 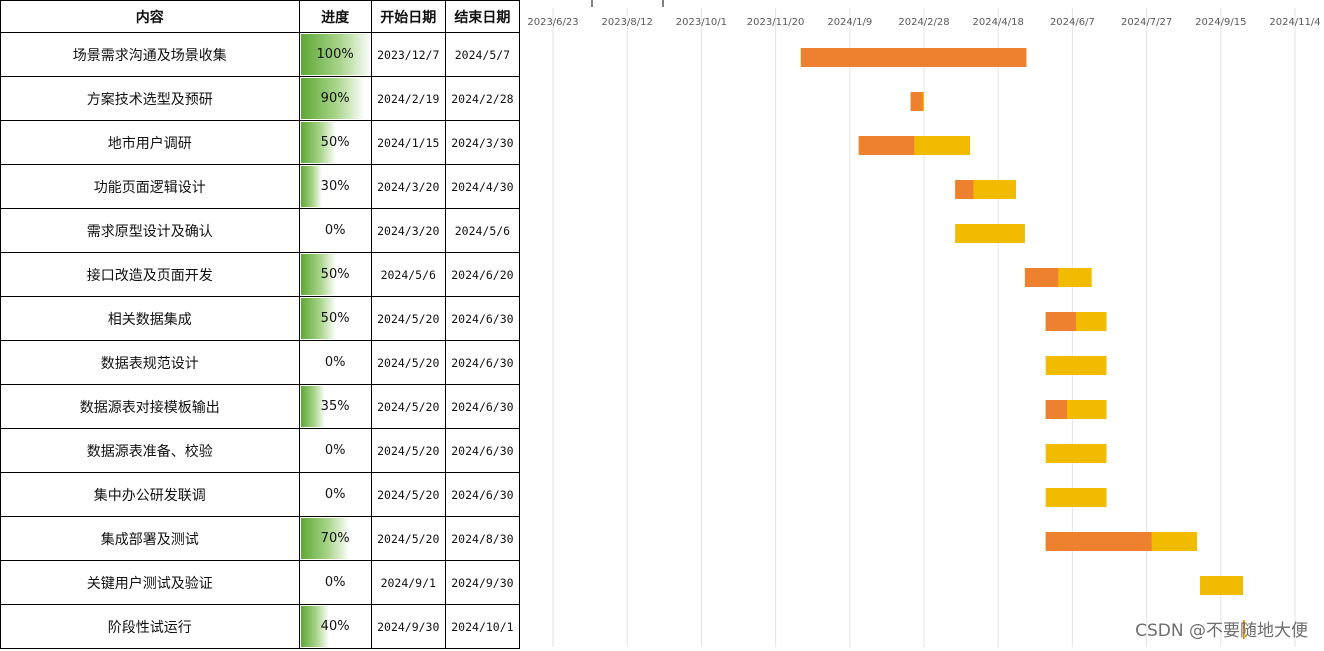 I want to click on task-name: 数据源表对接模板输出, so click(x=150, y=406).